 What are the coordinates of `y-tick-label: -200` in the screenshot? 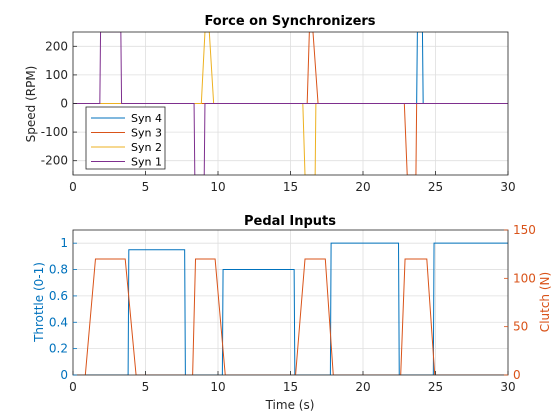 It's located at (54, 161).